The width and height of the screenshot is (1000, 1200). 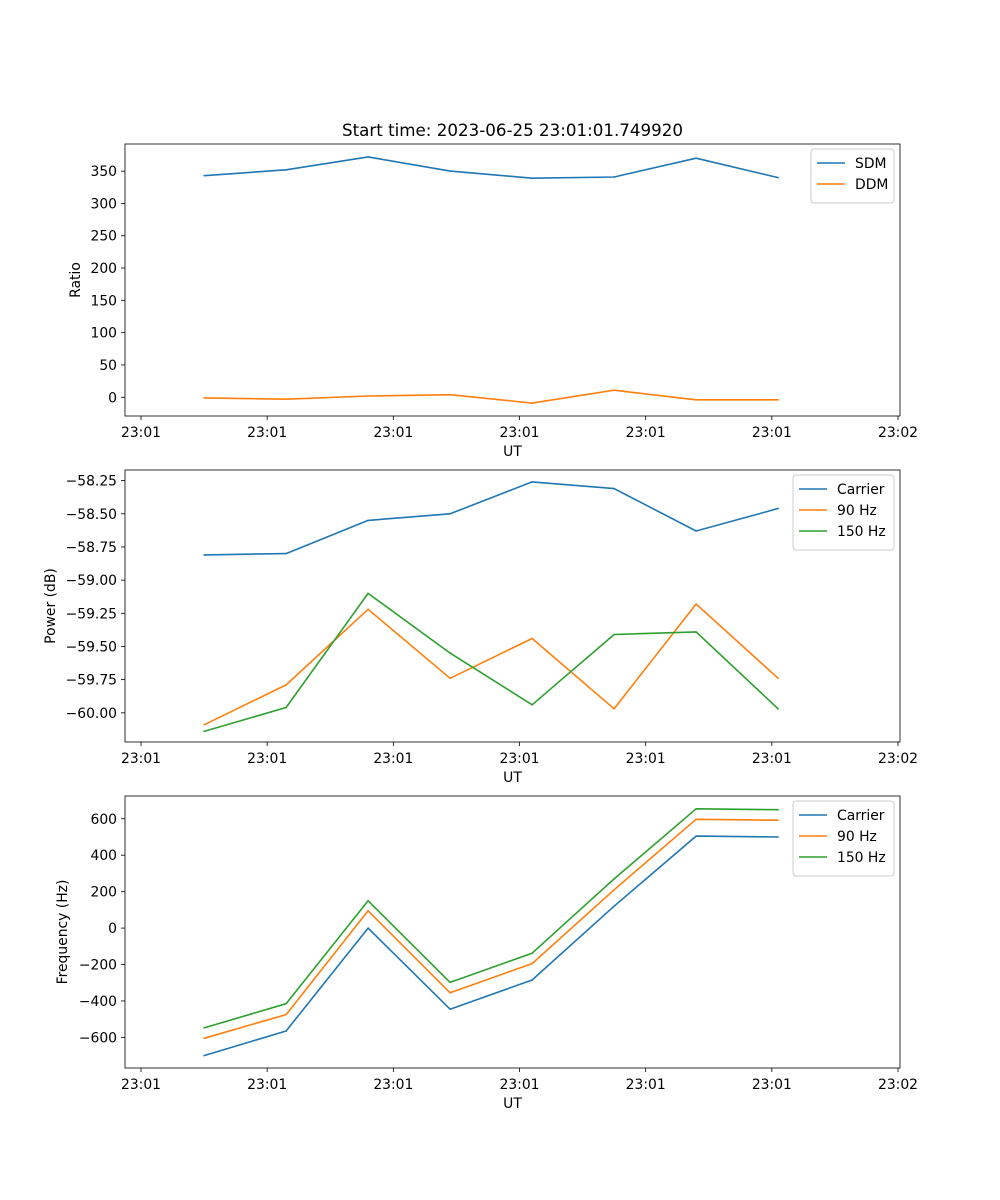 What do you see at coordinates (898, 433) in the screenshot?
I see `ratio-x-tick-label: 23:02` at bounding box center [898, 433].